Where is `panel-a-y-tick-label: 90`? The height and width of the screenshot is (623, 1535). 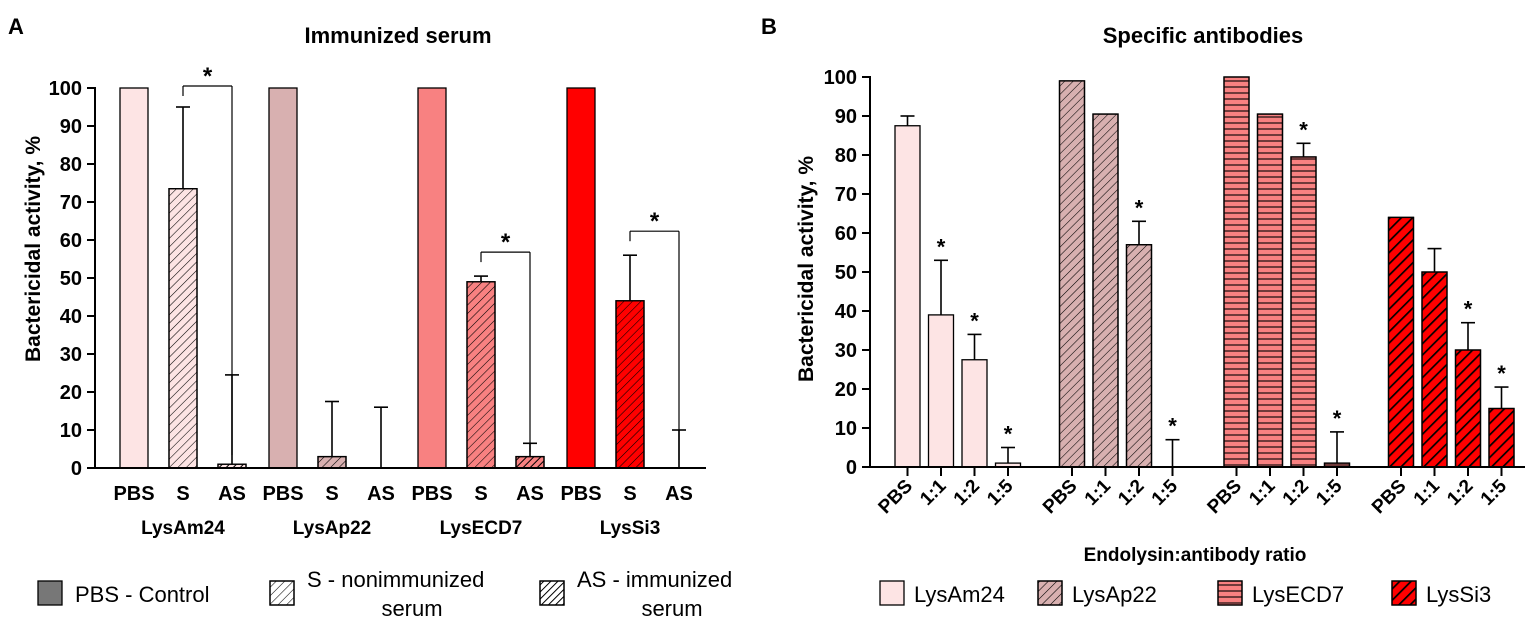 panel-a-y-tick-label: 90 is located at coordinates (71, 127).